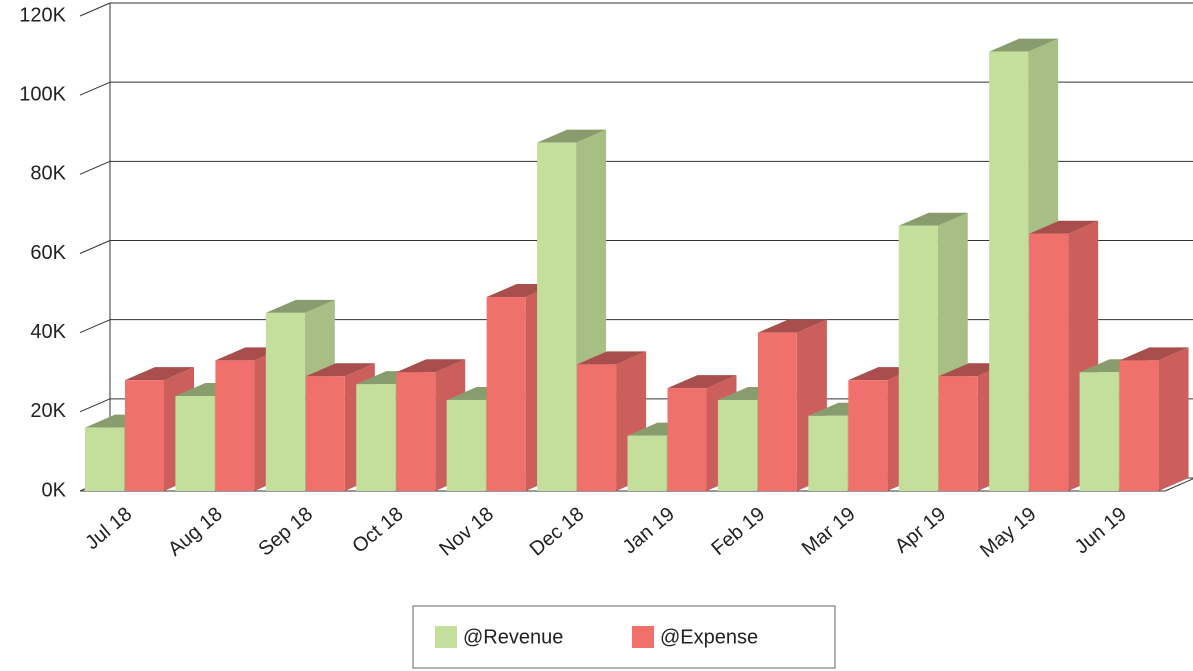  I want to click on x-tick-label: Jul 18, so click(108, 528).